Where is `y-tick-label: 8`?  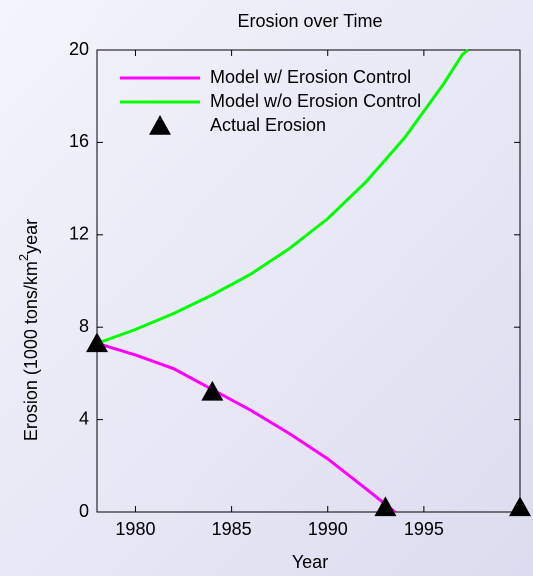
y-tick-label: 8 is located at coordinates (84, 326).